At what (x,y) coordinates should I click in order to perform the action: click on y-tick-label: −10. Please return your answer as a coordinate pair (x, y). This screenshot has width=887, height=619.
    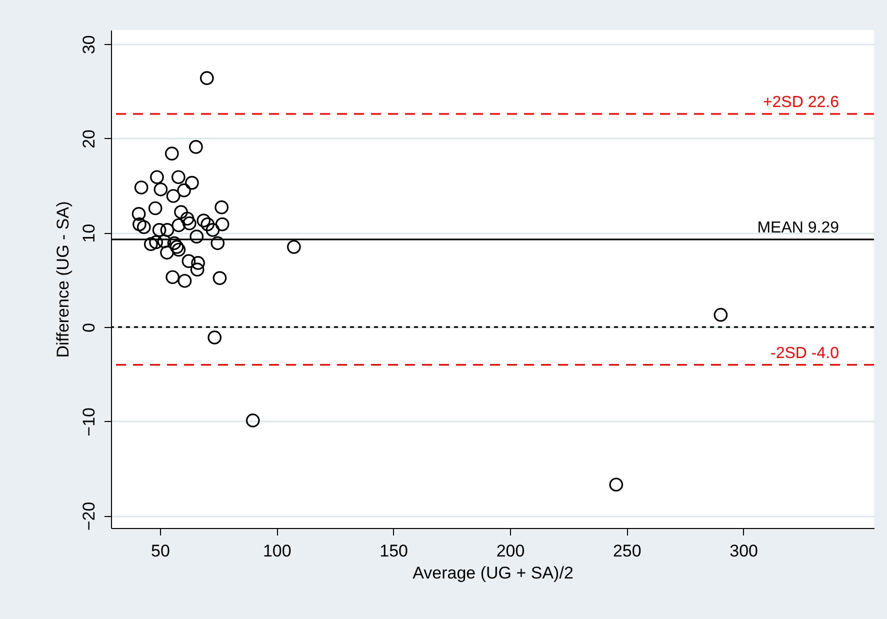
    Looking at the image, I should click on (89, 422).